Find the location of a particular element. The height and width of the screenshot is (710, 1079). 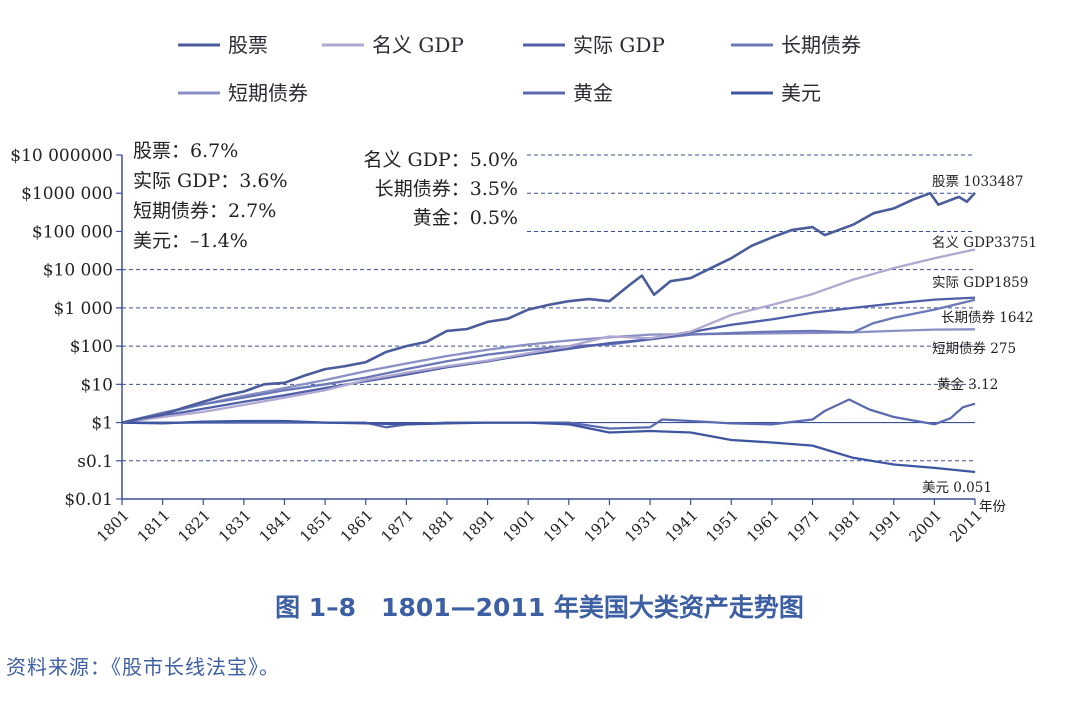

rate-right-0: 名义 GDP：5.0% is located at coordinates (440, 160).